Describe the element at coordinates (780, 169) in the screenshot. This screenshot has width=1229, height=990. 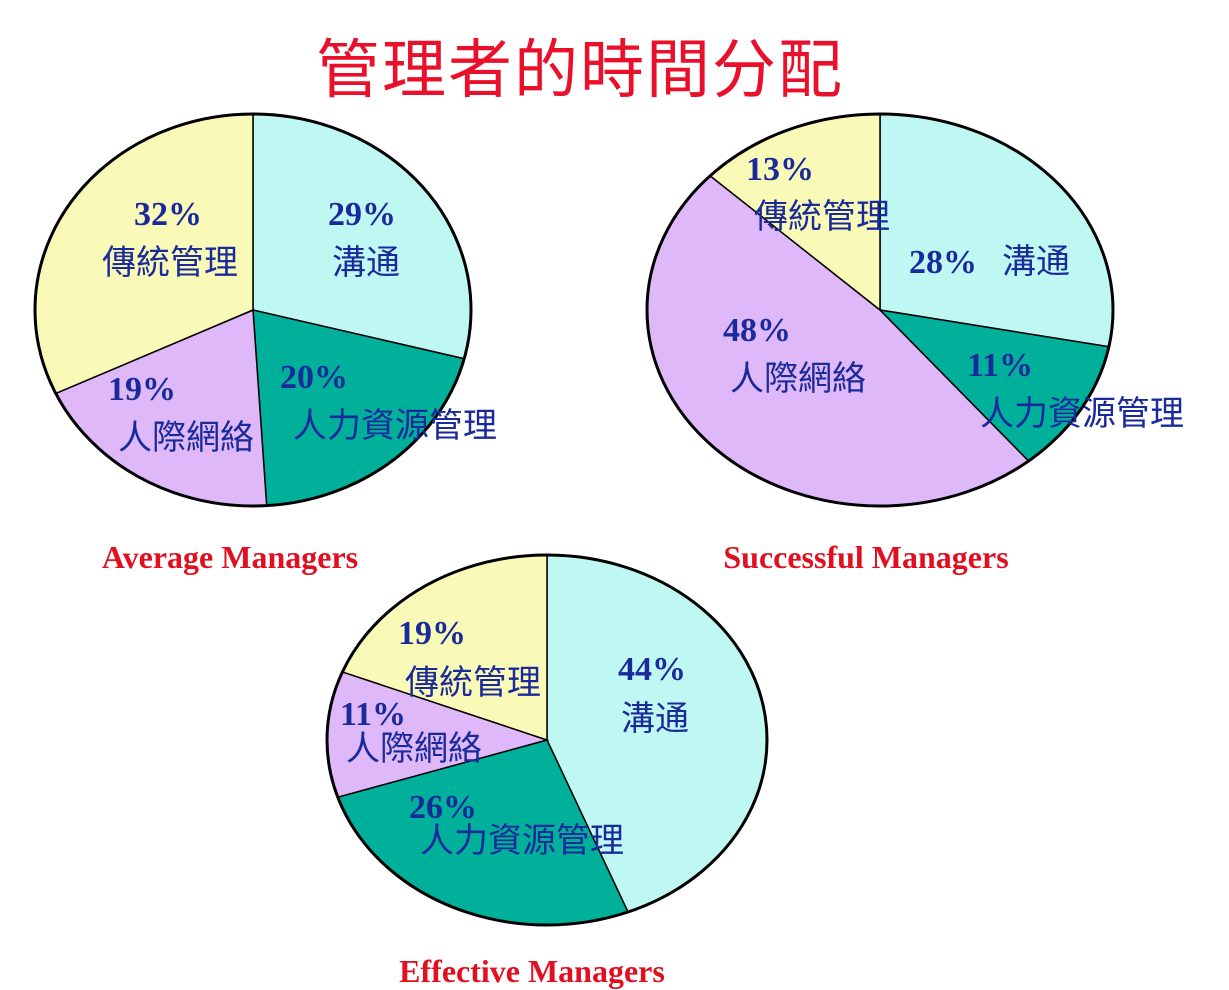
I see `slice-percent-label: 13%` at that location.